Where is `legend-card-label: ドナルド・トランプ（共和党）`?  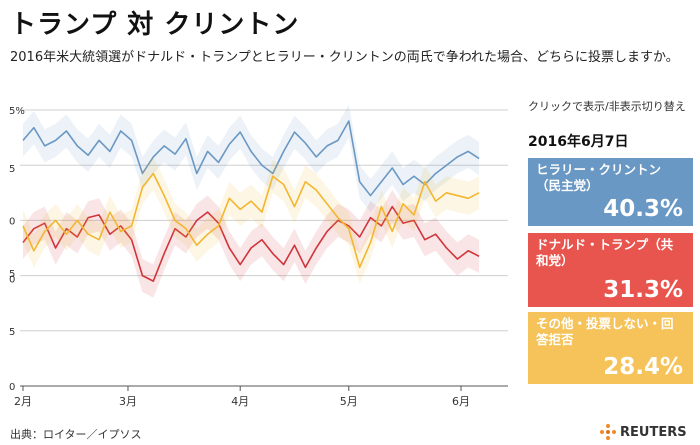 legend-card-label: ドナルド・トランプ（共和党） is located at coordinates (605, 252).